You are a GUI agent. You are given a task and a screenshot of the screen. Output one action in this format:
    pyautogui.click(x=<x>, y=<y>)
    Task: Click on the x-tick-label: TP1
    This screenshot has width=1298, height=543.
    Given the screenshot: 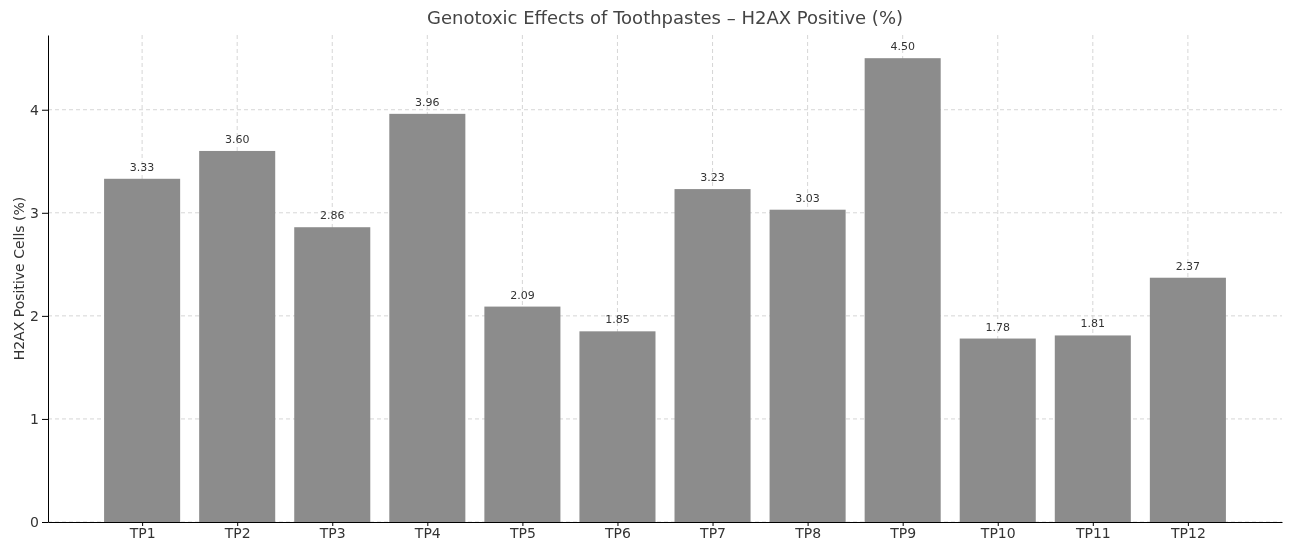 What is the action you would take?
    pyautogui.click(x=142, y=533)
    